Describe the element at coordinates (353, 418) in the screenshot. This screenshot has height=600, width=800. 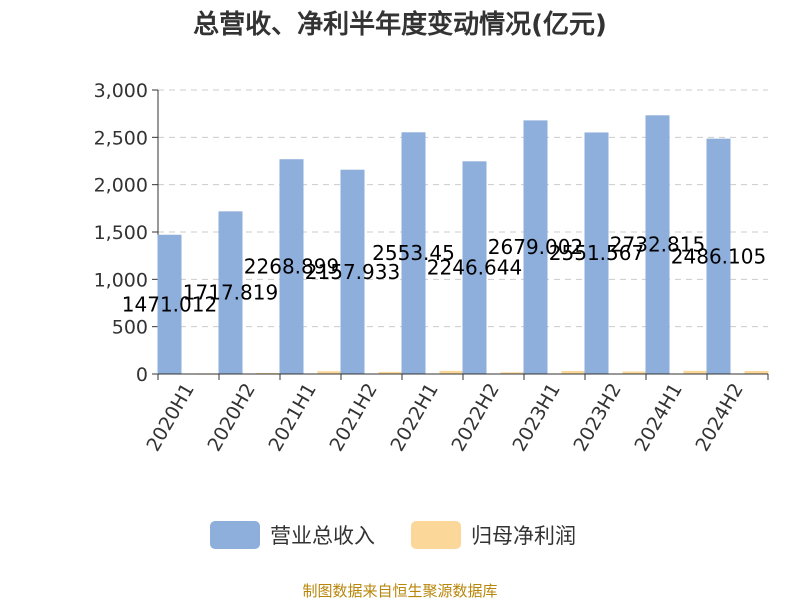
I see `x-tick-label: 2021H2` at that location.